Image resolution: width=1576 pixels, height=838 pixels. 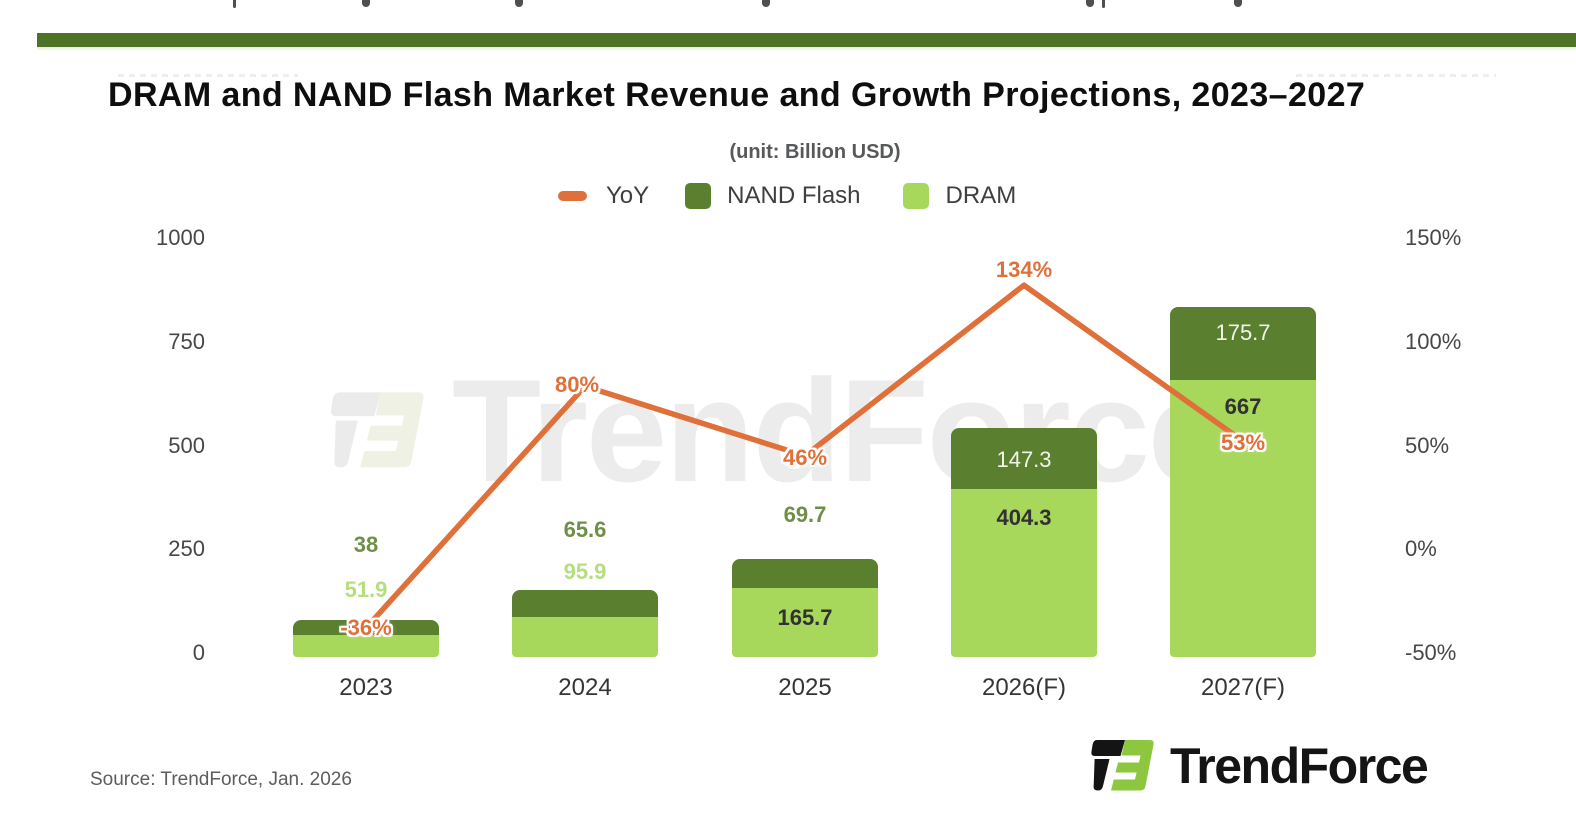 I want to click on legend-label-dram: DRAM, so click(x=981, y=195).